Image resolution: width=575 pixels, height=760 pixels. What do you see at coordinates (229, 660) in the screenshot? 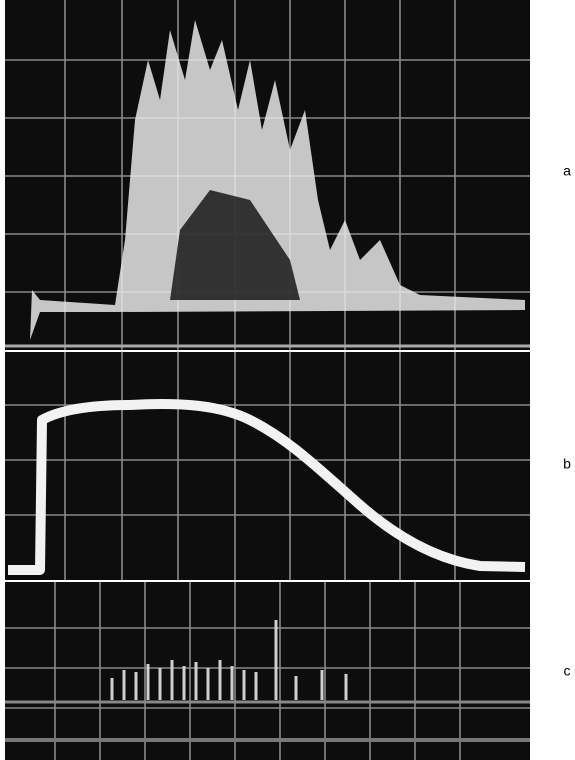
I see `trace-c` at bounding box center [229, 660].